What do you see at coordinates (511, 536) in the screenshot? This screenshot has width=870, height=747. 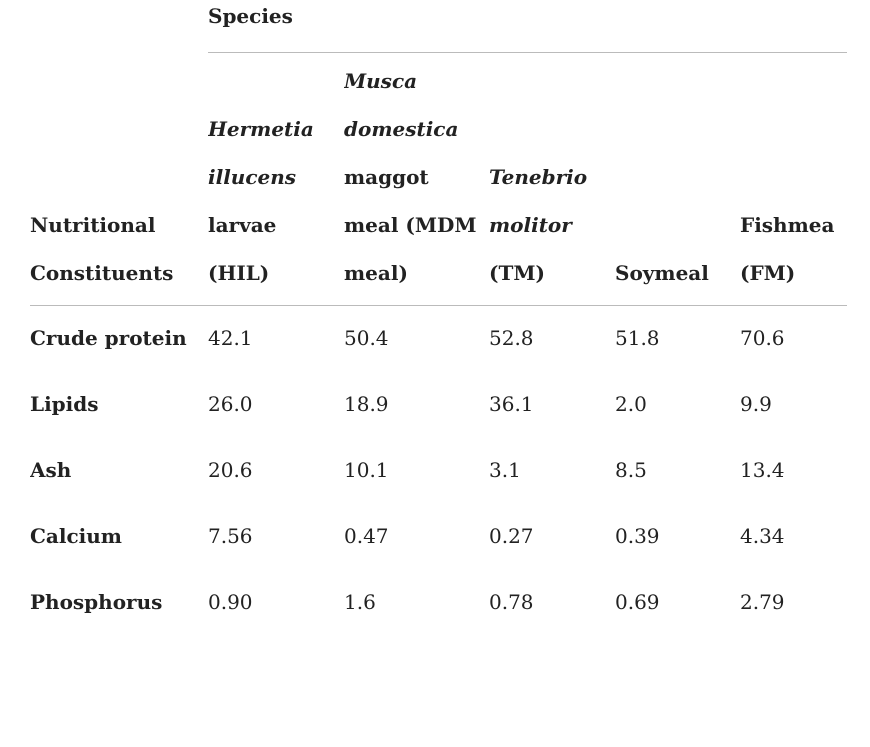 I see `cell-value: 0.27` at bounding box center [511, 536].